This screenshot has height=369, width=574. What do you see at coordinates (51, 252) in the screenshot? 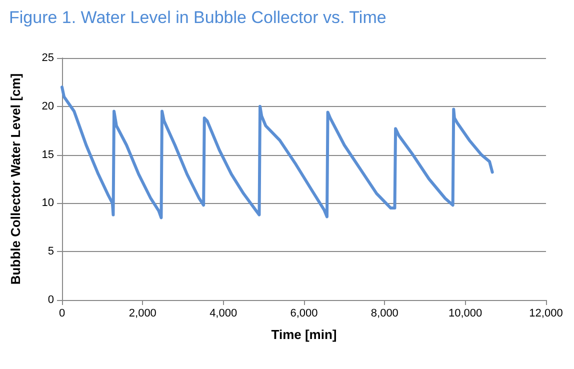
I see `y-tick-label: 5` at bounding box center [51, 252].